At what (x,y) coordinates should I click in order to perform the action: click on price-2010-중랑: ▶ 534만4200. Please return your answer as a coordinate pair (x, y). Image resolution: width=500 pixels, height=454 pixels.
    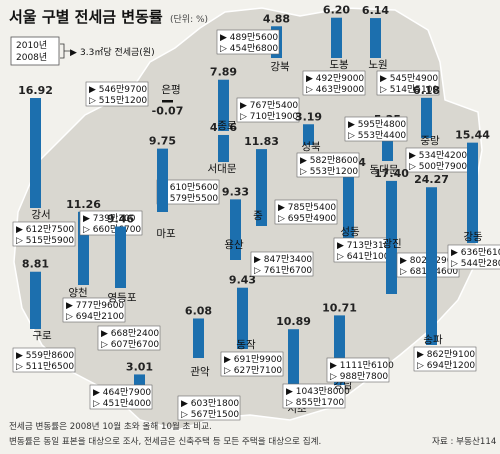
    Looking at the image, I should click on (438, 155).